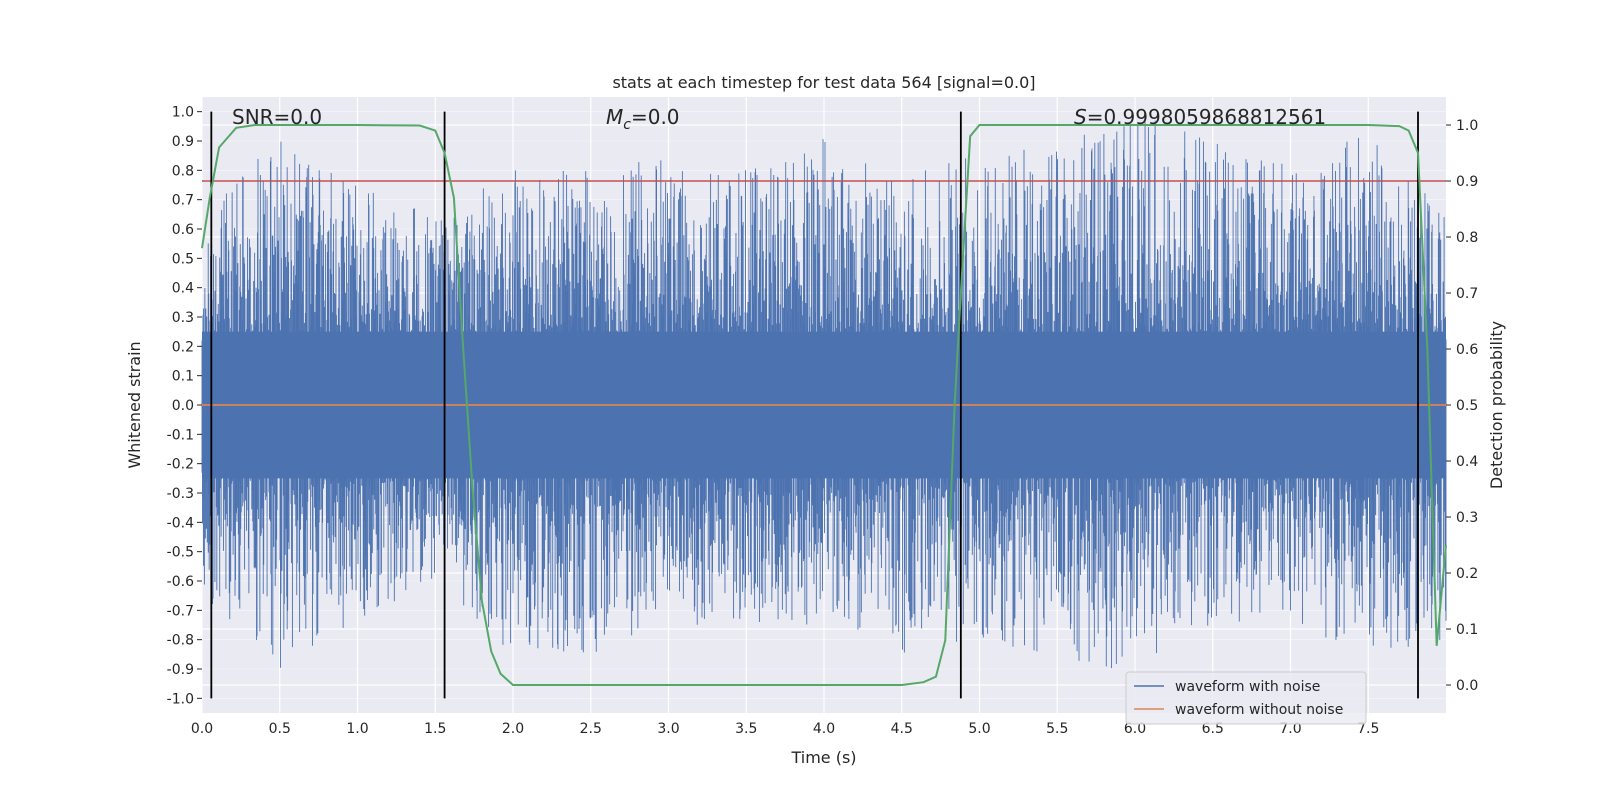  What do you see at coordinates (183, 230) in the screenshot?
I see `y-tick-label: 0.6` at bounding box center [183, 230].